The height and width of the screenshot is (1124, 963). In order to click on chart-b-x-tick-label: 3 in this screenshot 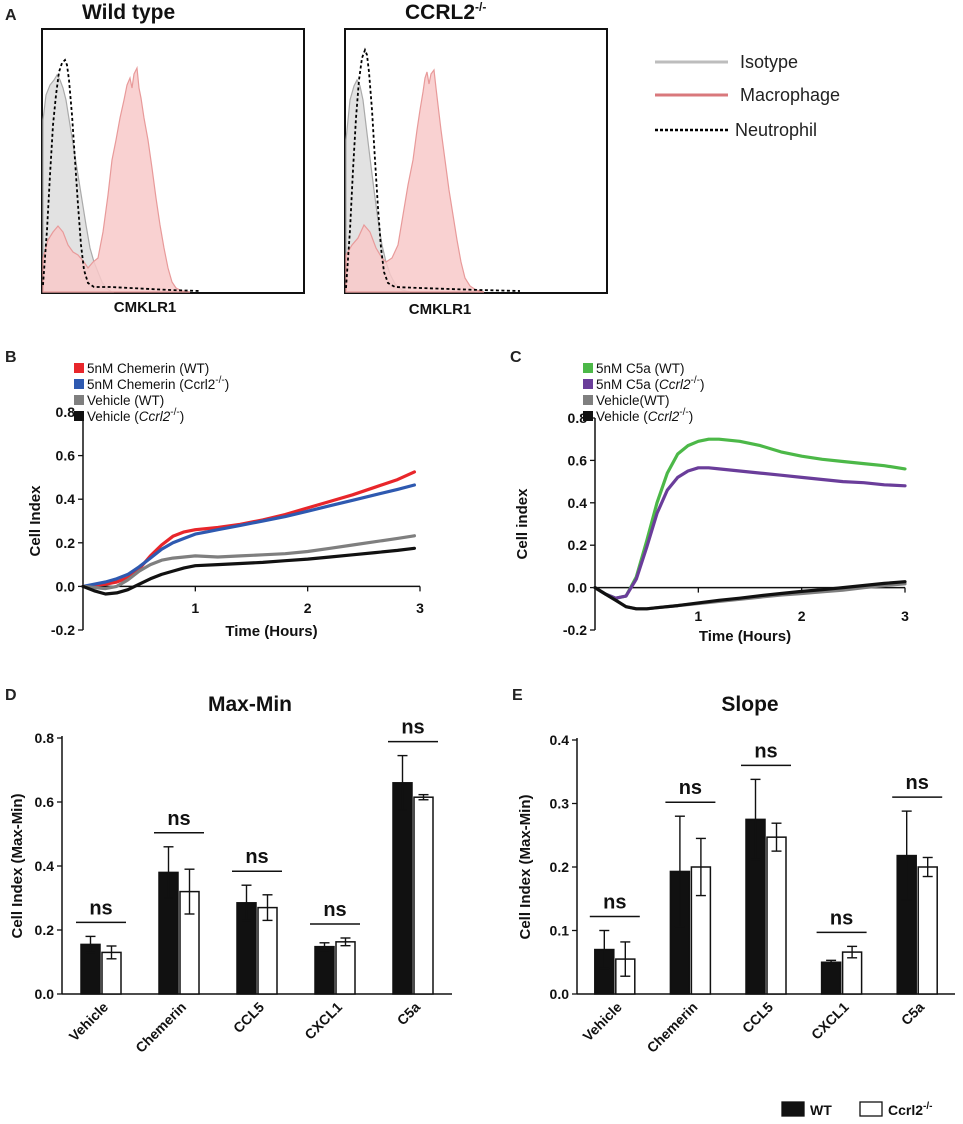, I will do `click(420, 608)`.